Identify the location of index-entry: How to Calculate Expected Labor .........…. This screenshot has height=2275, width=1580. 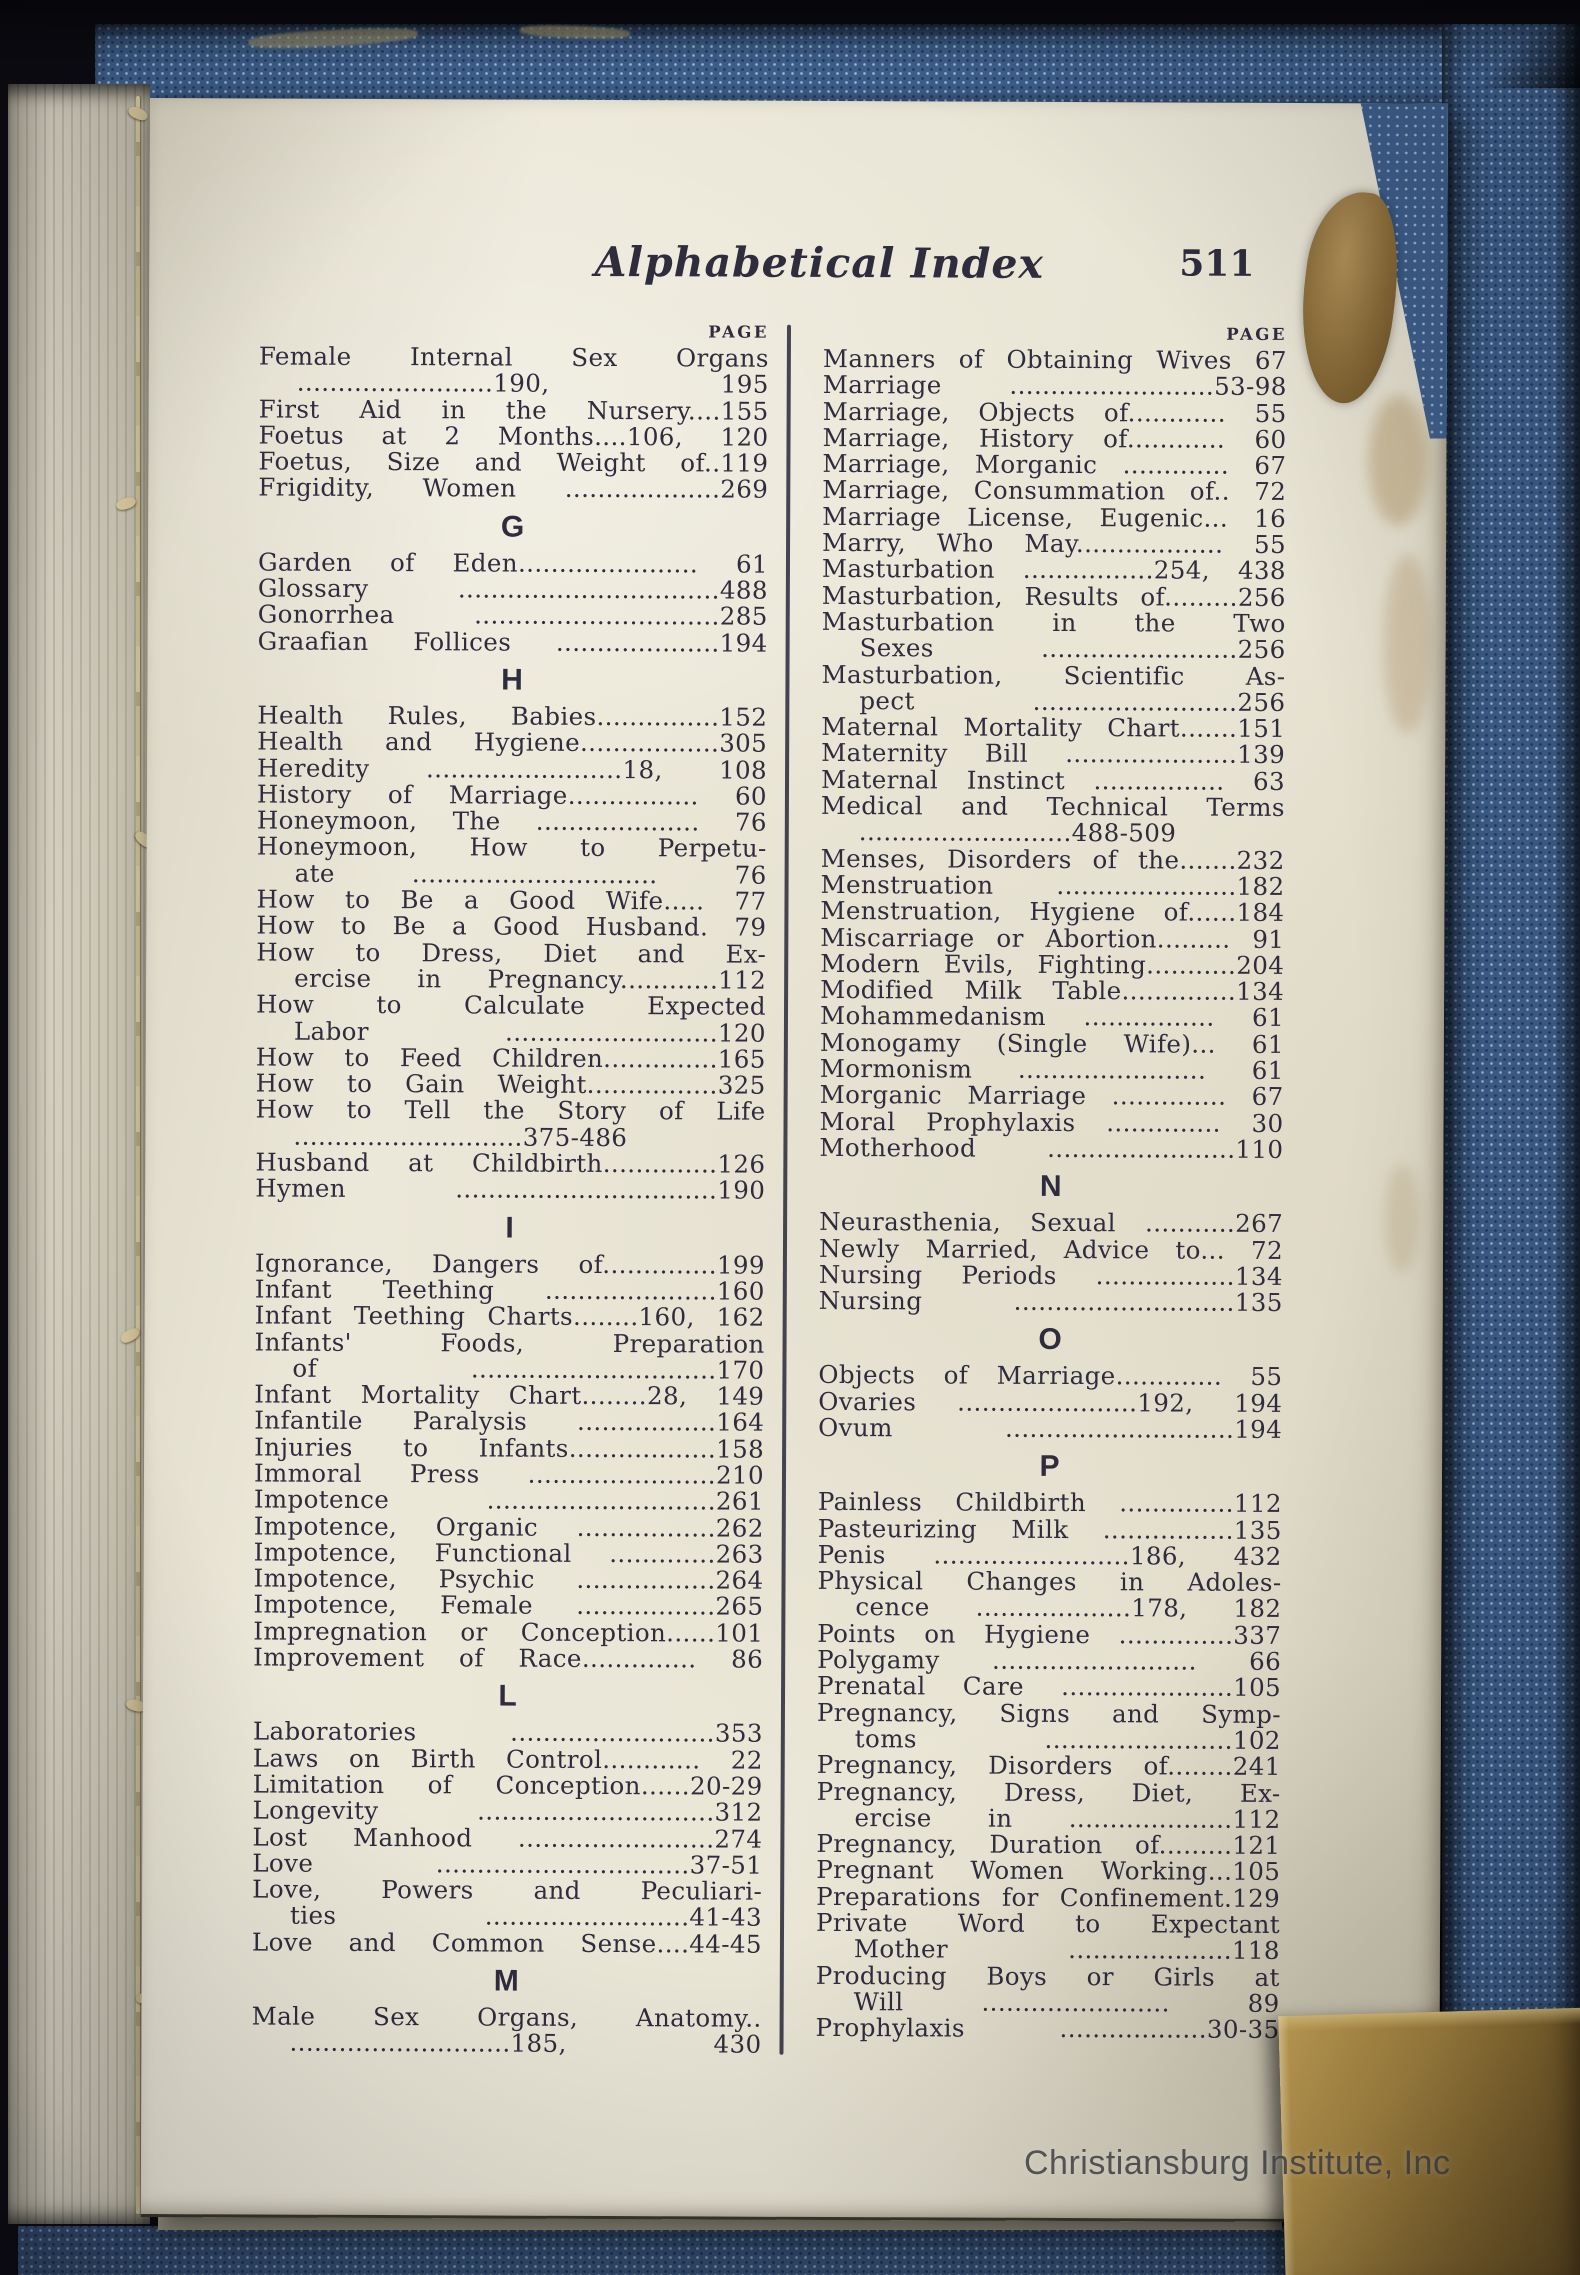
(511, 1019).